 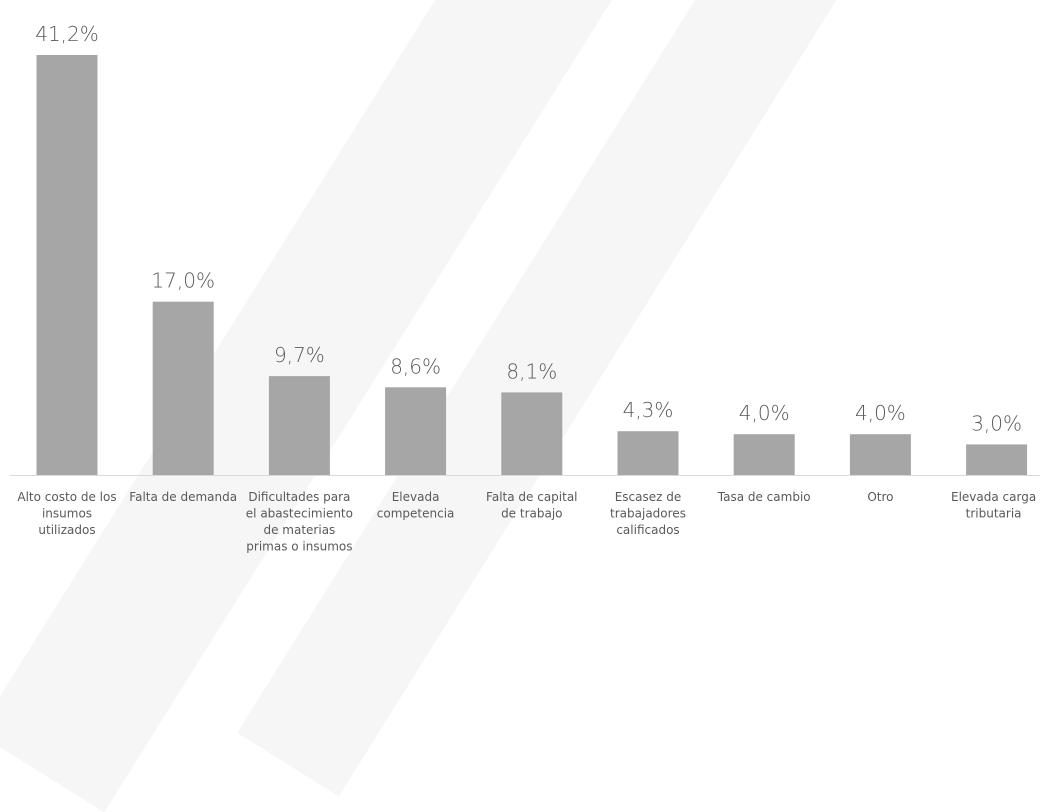 I want to click on category-label: Alto costo de los insumos utilizados, so click(x=66, y=513).